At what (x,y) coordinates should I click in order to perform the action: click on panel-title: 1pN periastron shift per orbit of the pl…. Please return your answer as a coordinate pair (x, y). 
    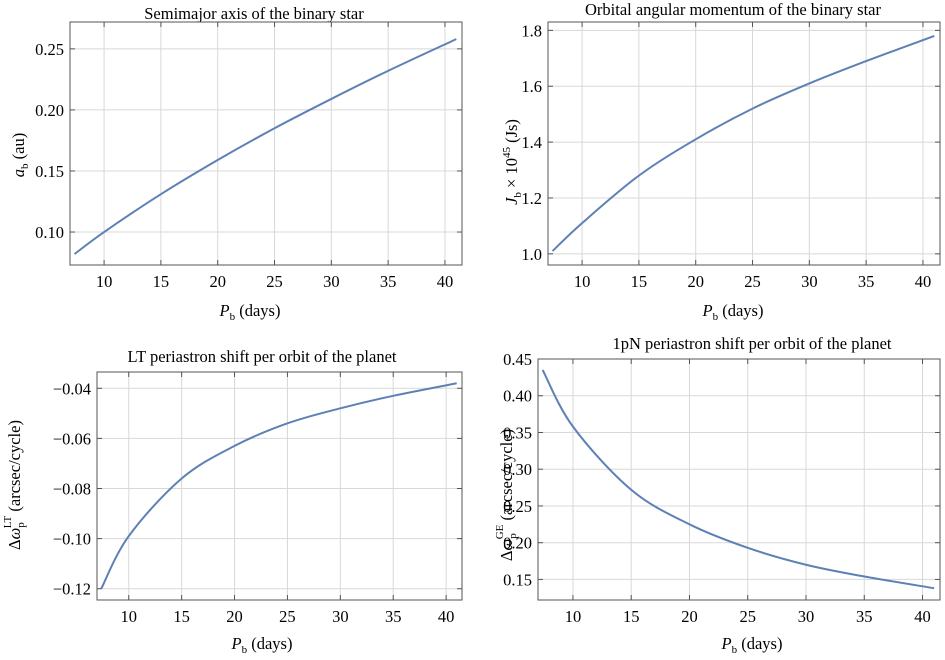
    Looking at the image, I should click on (751, 343).